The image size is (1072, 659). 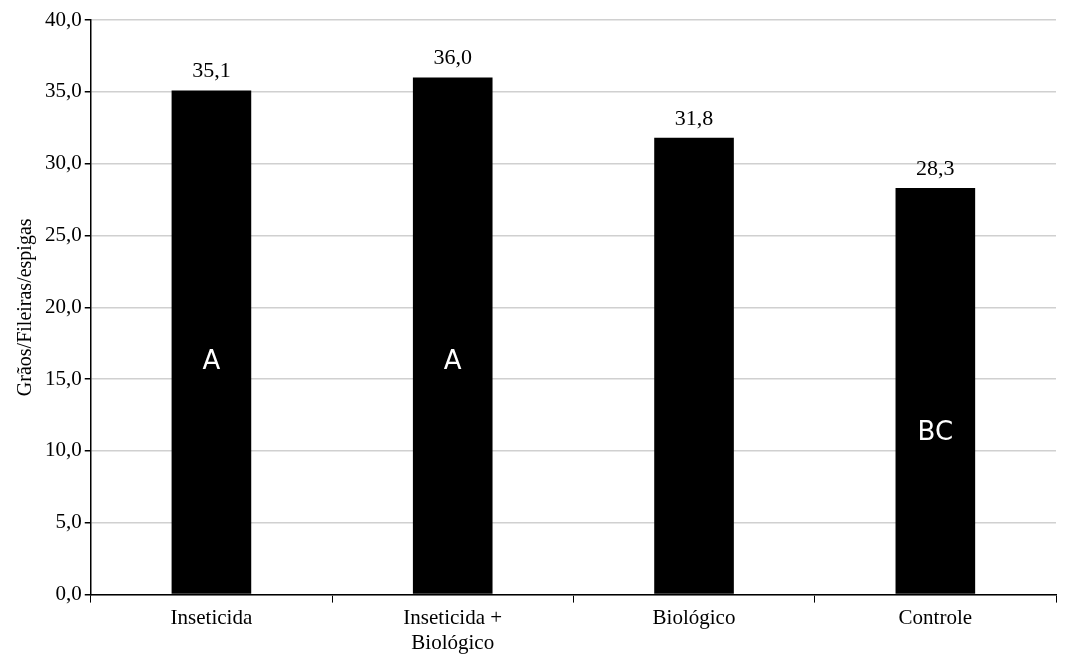 I want to click on data-label: 31,8, so click(x=694, y=117).